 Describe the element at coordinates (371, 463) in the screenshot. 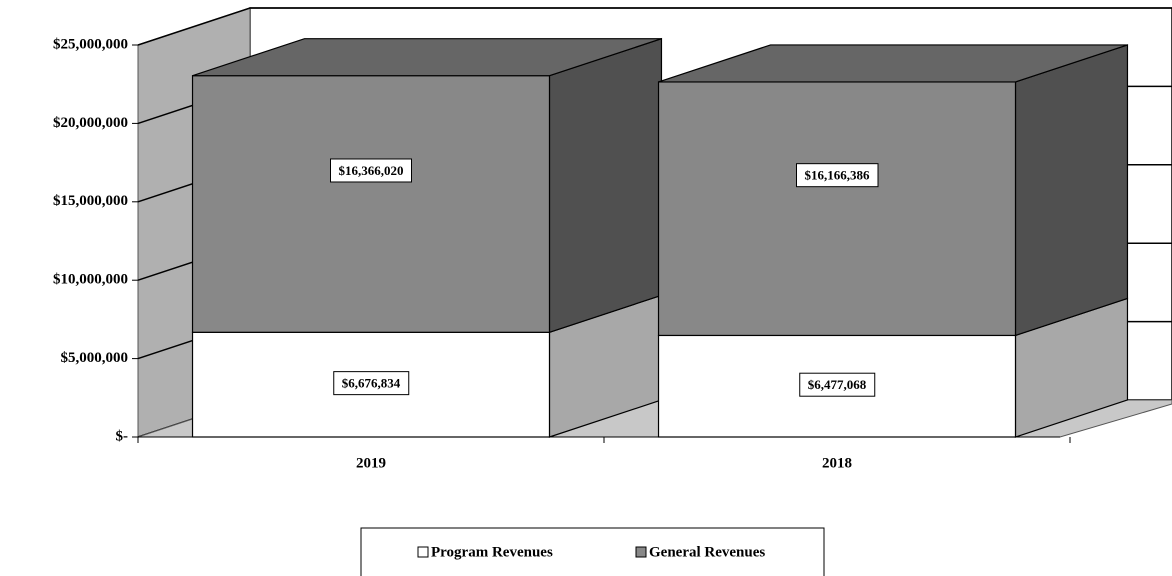

I see `x-tick-label: 2019` at that location.